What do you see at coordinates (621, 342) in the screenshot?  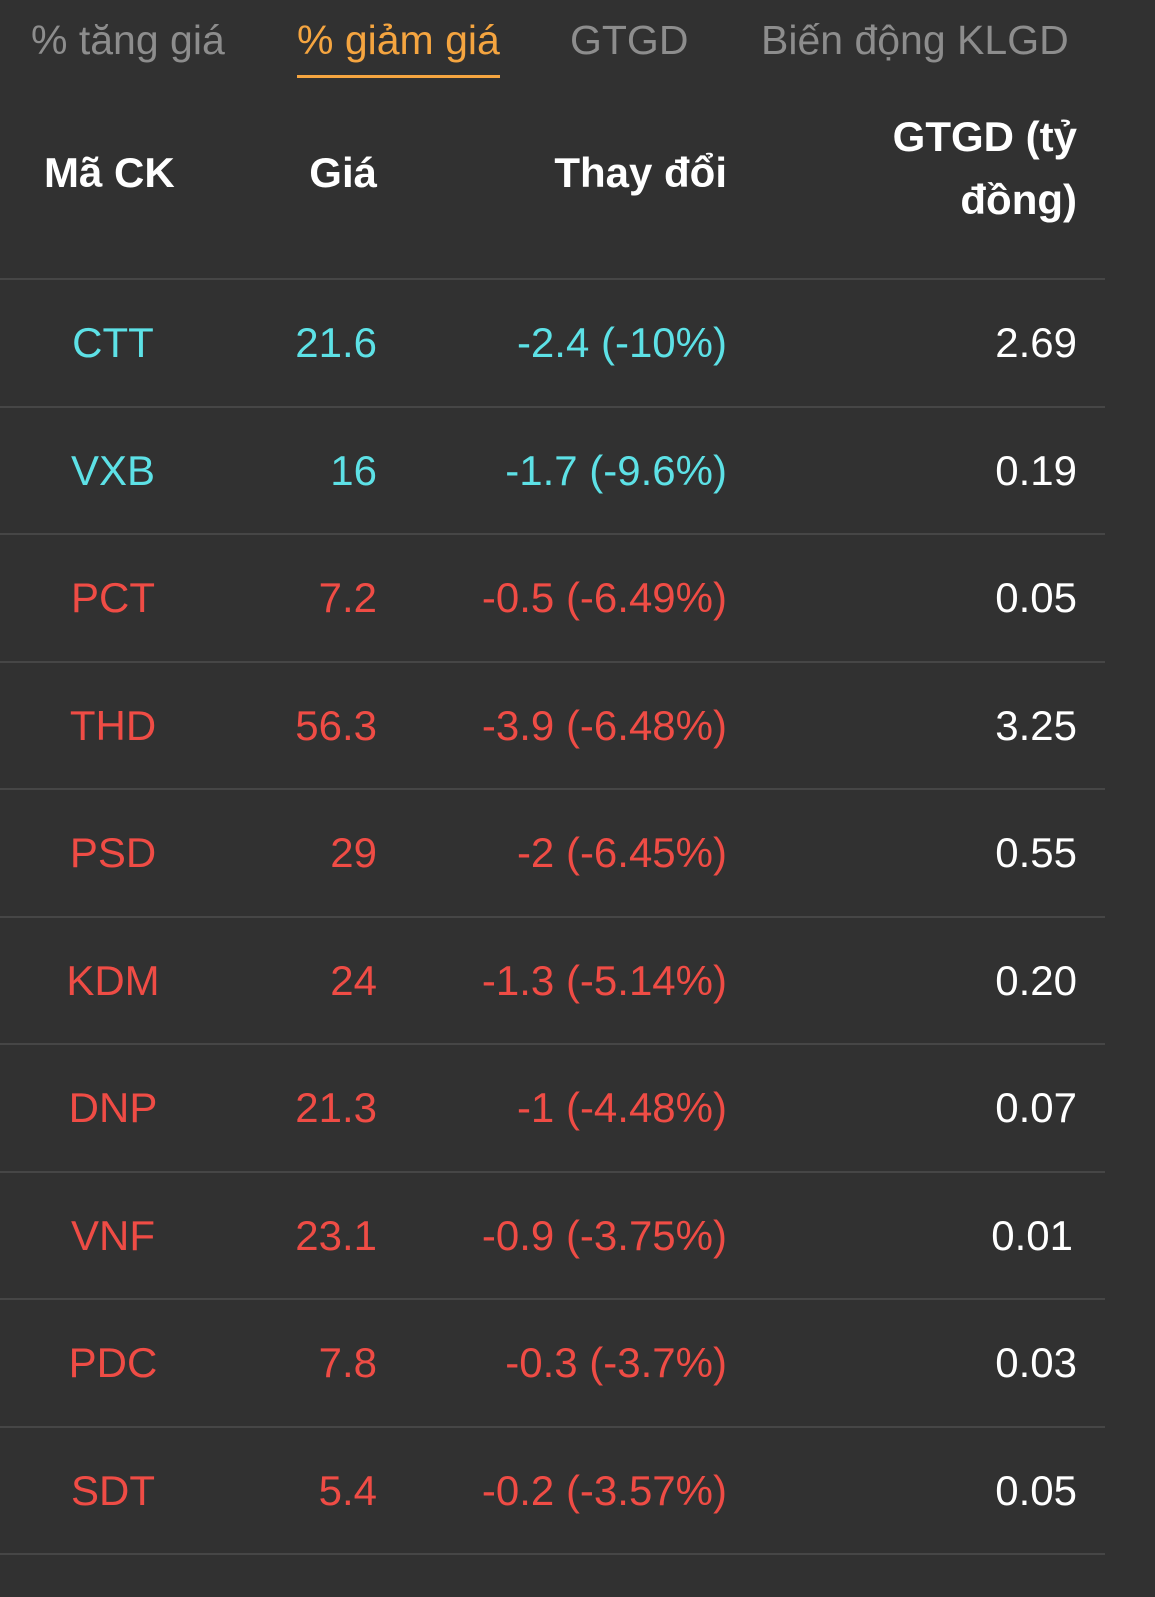 I see `stock-change: -2.4 (-10%)` at bounding box center [621, 342].